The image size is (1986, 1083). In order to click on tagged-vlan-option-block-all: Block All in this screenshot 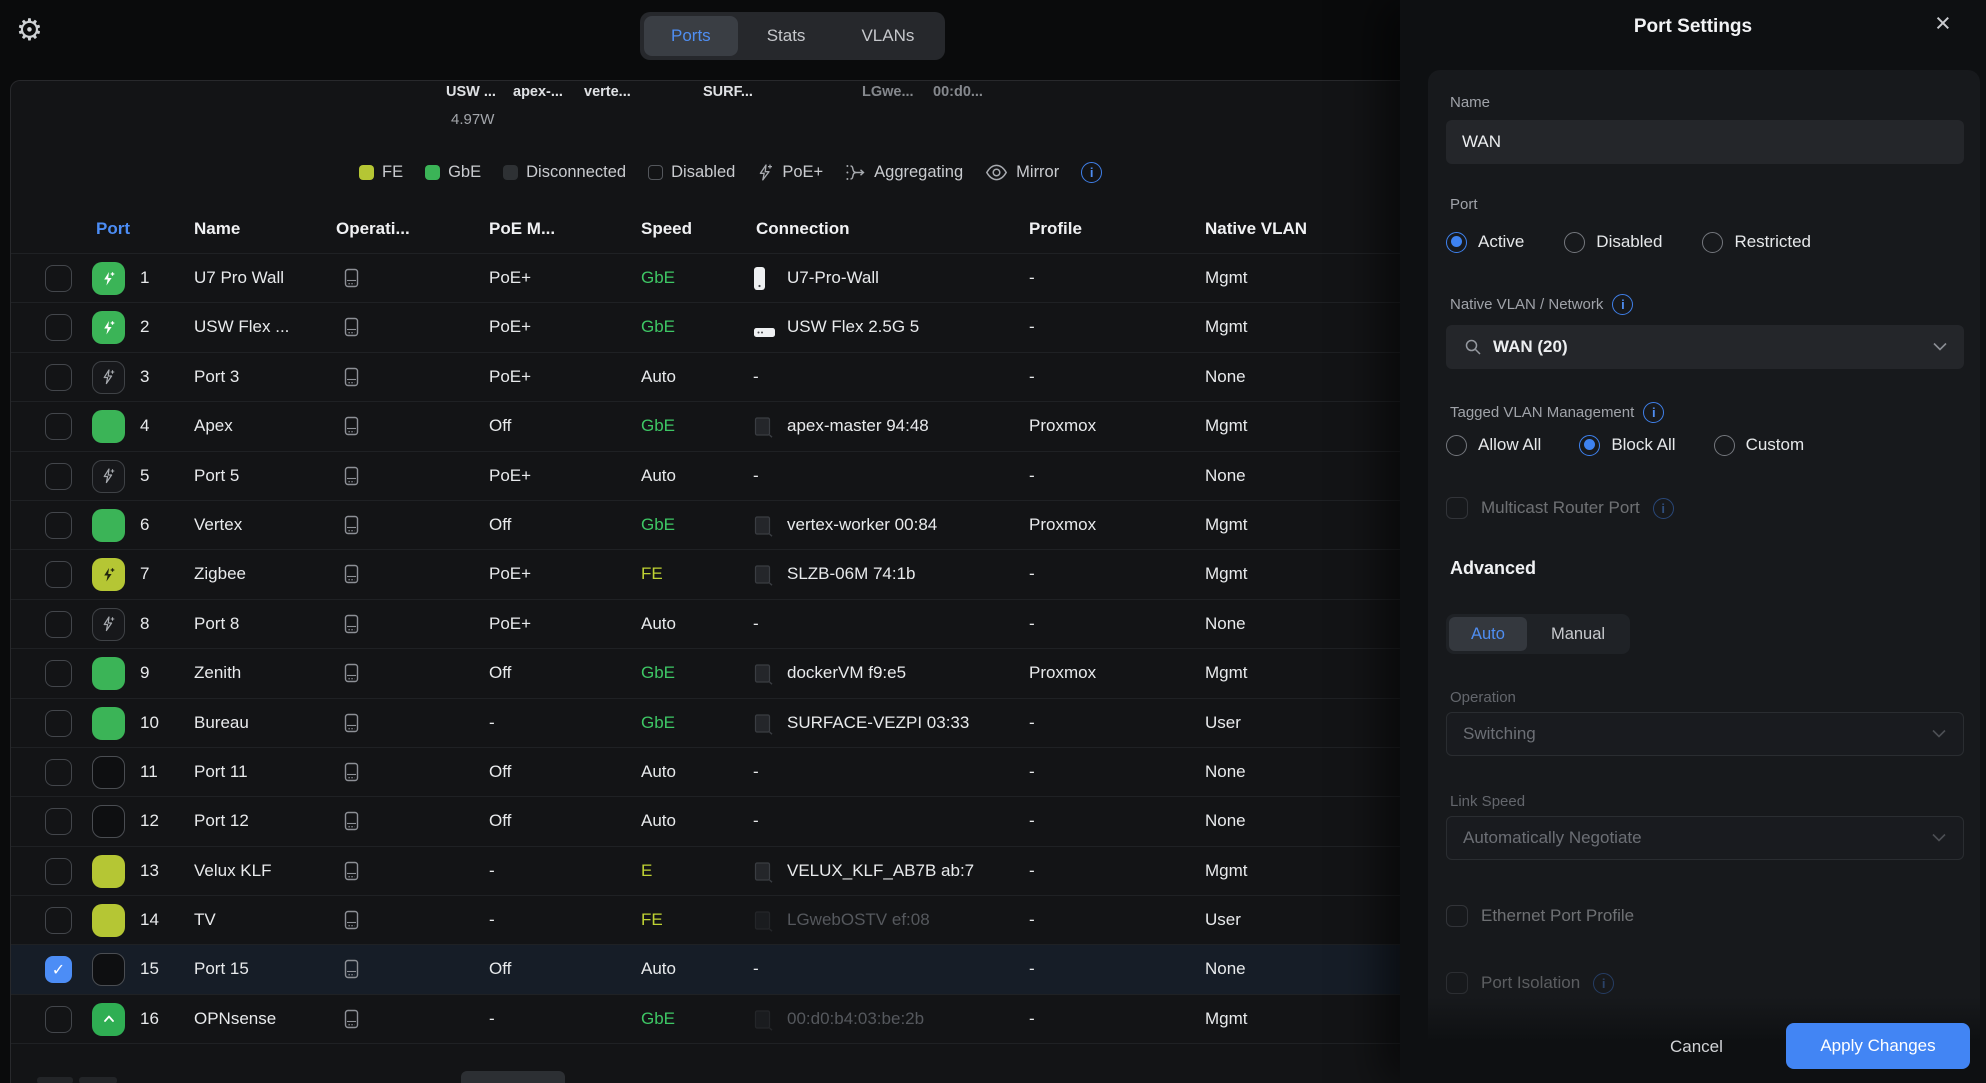, I will do `click(1627, 445)`.